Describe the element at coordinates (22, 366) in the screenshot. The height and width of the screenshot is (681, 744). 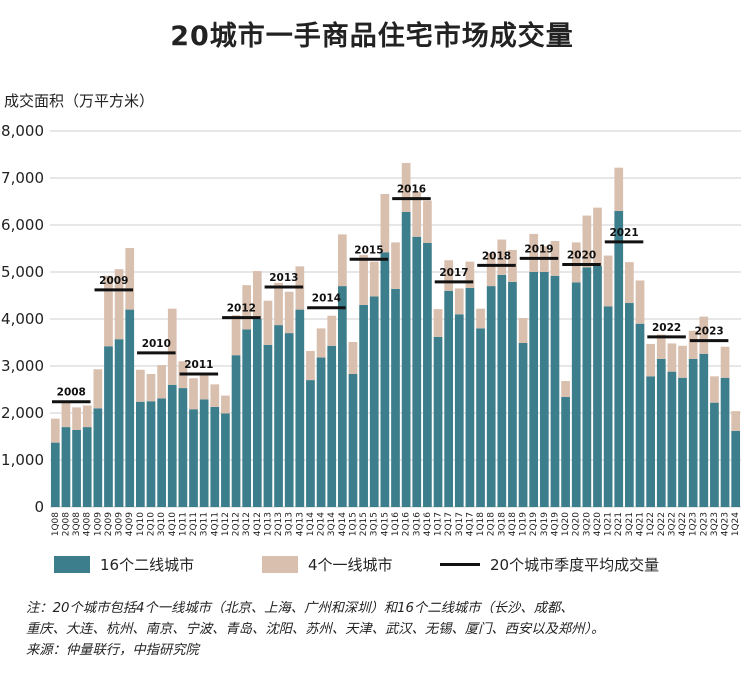
I see `y-tick-label: 3,000` at that location.